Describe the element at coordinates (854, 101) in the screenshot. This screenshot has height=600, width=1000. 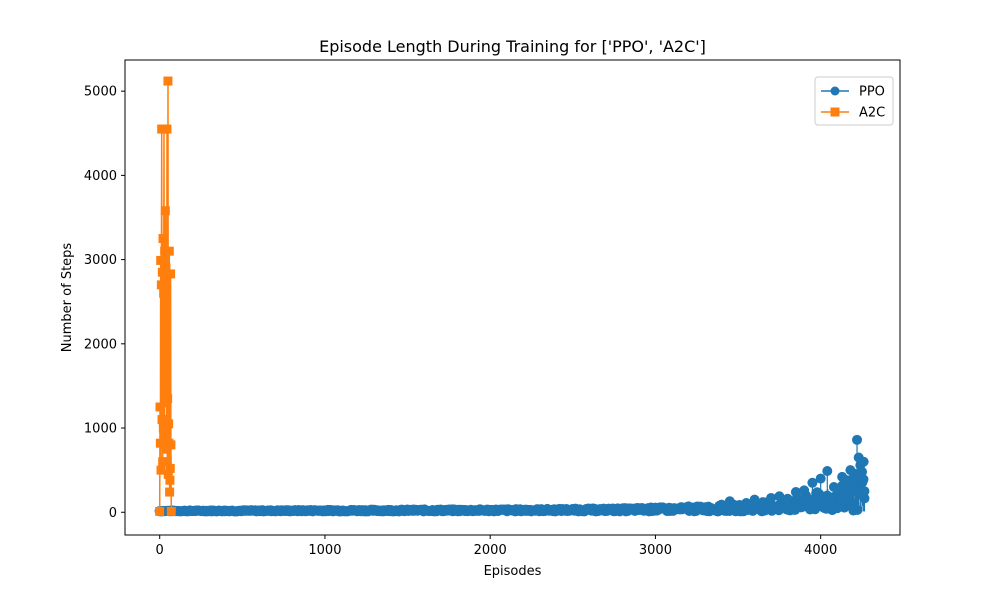
I see `legend: PPO A2C` at that location.